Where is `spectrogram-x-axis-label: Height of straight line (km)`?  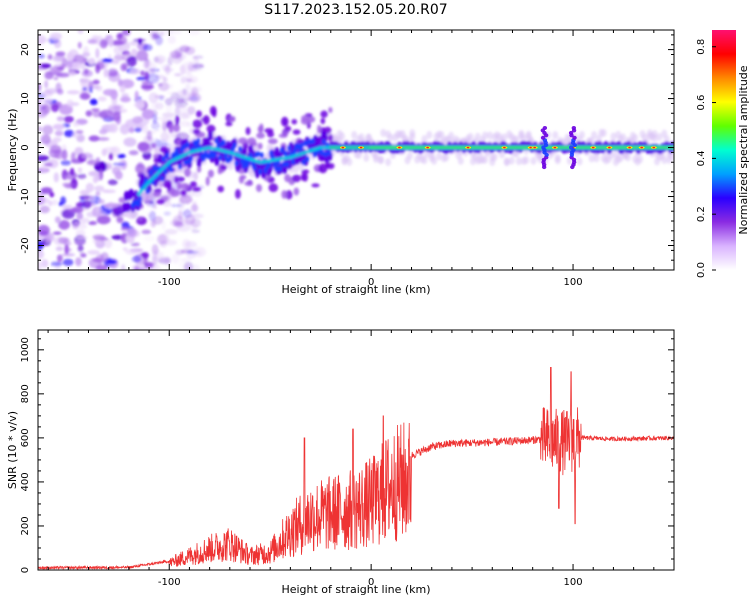
spectrogram-x-axis-label: Height of straight line (km) is located at coordinates (355, 289).